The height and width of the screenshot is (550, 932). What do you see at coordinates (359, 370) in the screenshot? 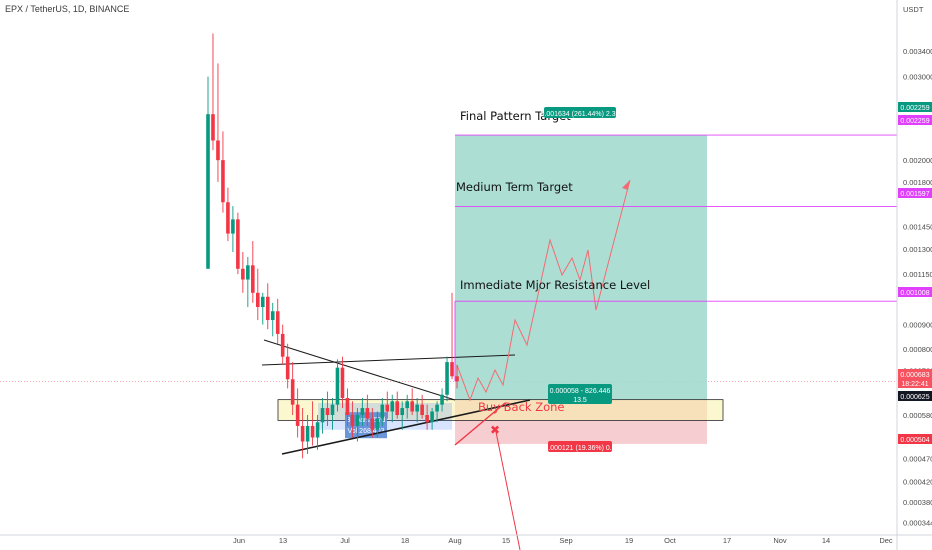
I see `trendline-descending` at bounding box center [359, 370].